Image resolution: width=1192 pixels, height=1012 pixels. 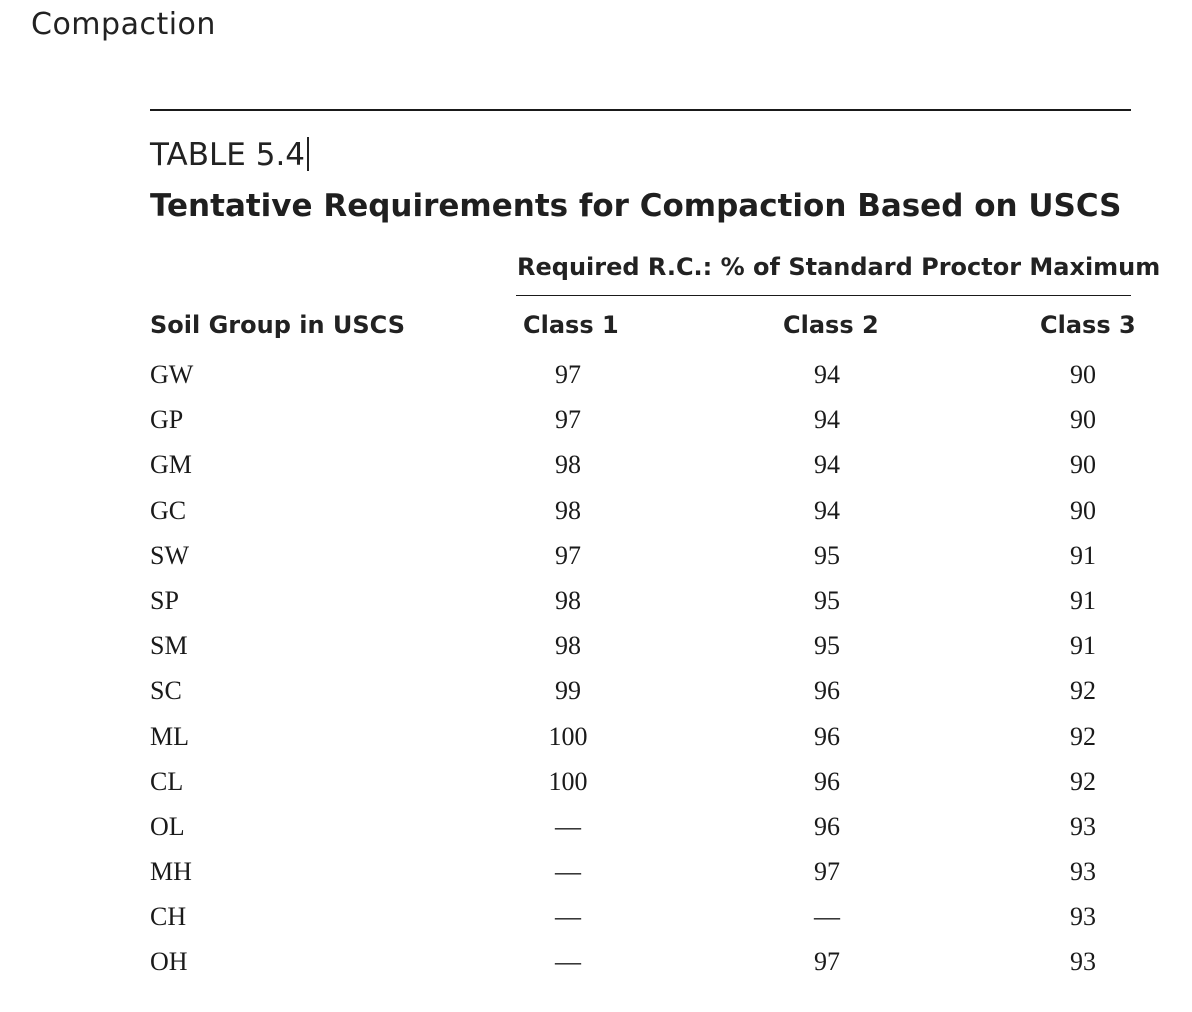 What do you see at coordinates (571, 325) in the screenshot?
I see `column-header-class-1: Class 1` at bounding box center [571, 325].